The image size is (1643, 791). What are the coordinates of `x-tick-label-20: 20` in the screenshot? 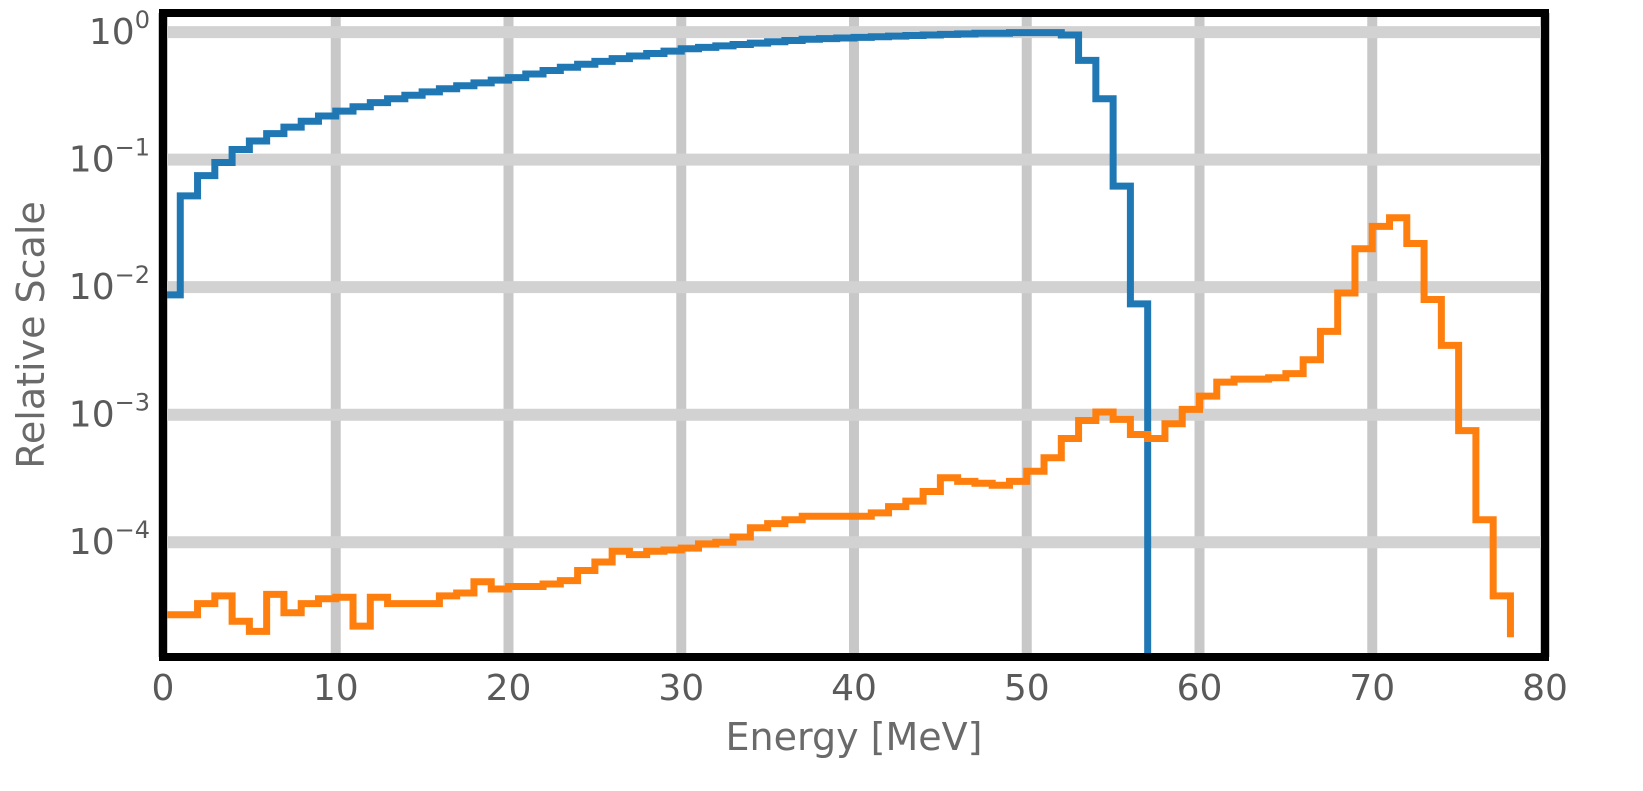 It's located at (509, 688).